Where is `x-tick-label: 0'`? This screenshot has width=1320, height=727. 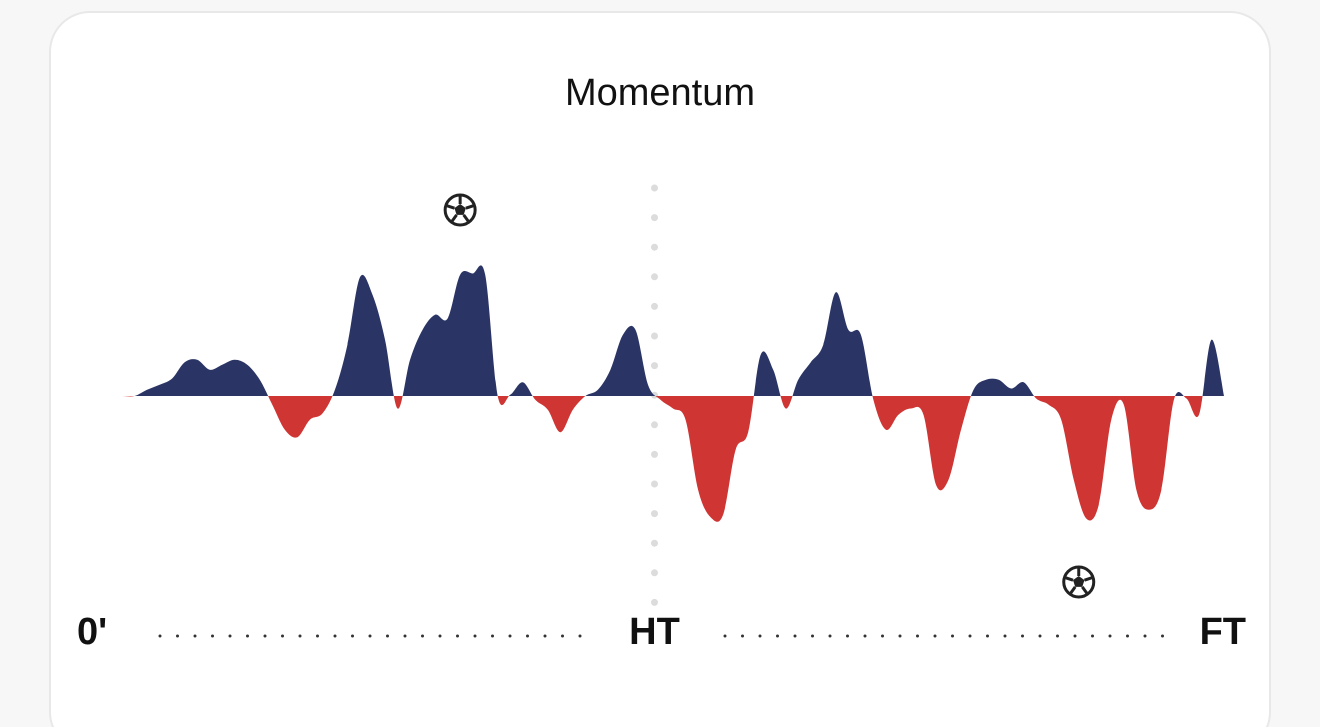
x-tick-label: 0' is located at coordinates (92, 632).